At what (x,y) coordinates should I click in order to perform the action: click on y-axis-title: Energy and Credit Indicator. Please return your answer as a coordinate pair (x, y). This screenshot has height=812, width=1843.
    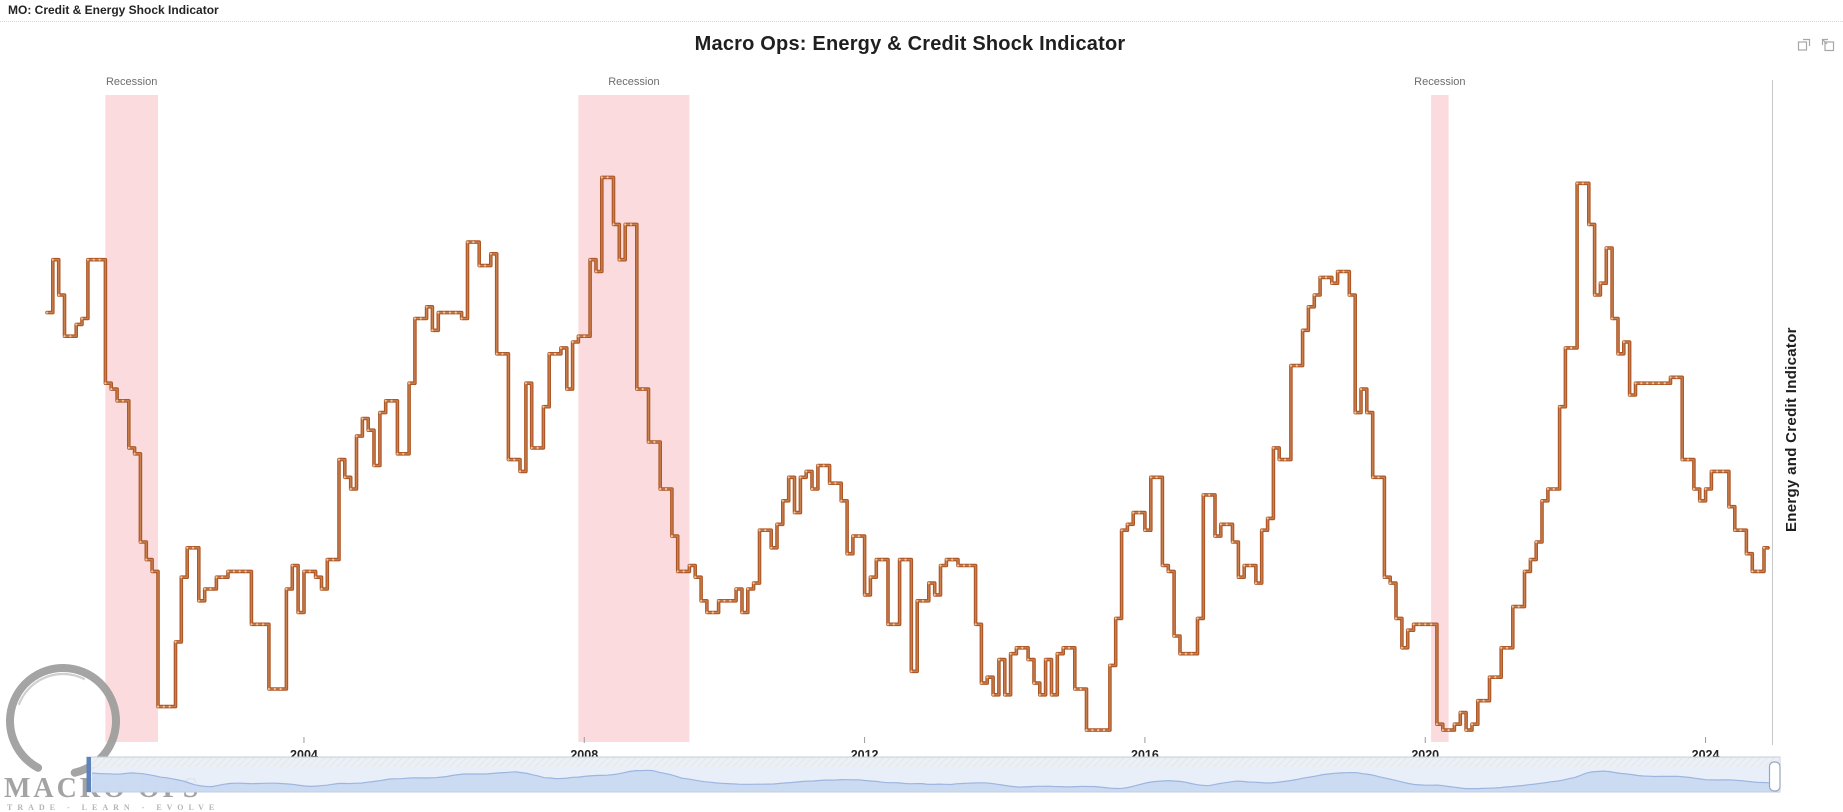
    Looking at the image, I should click on (1791, 430).